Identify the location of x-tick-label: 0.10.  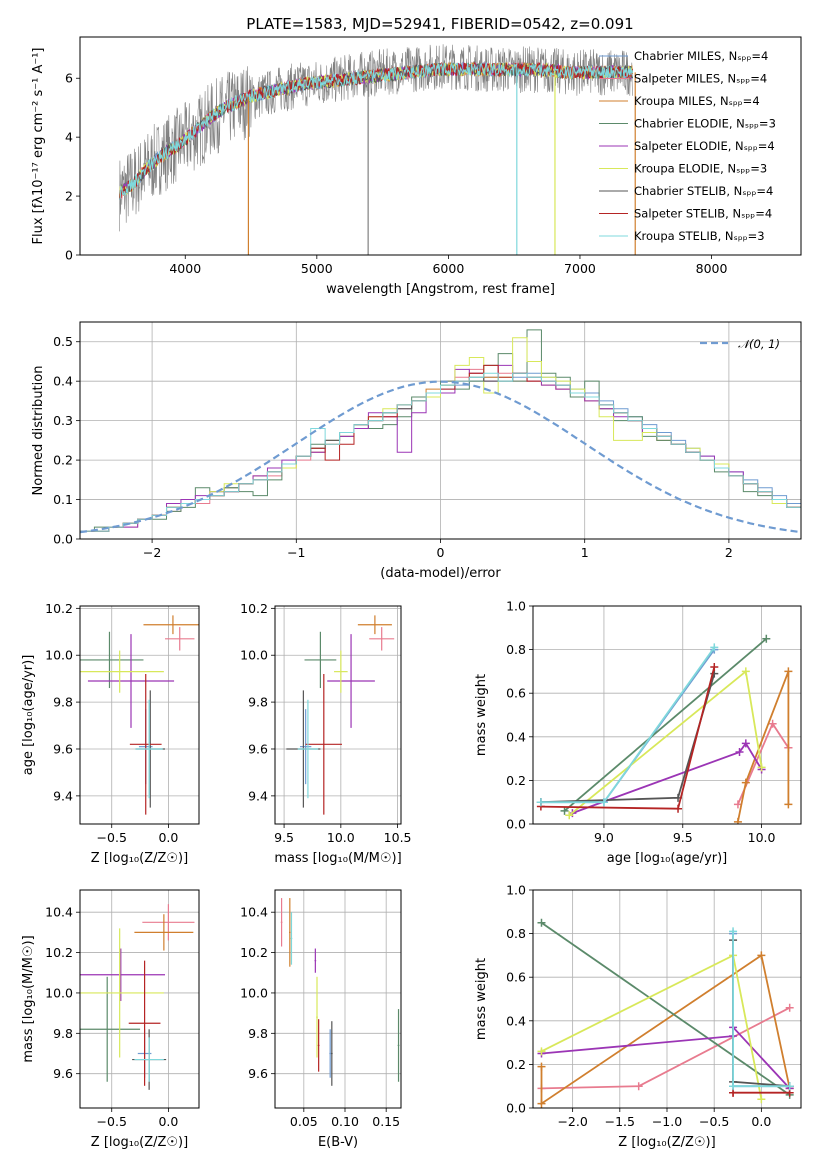
(345, 1121).